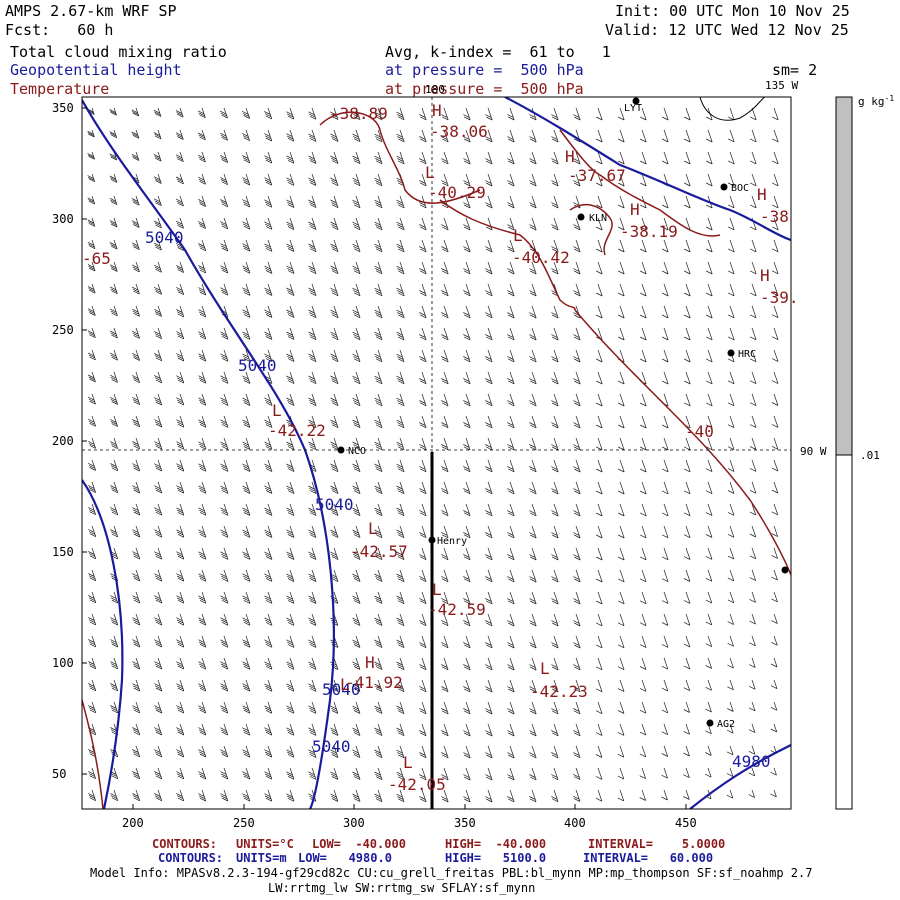 The width and height of the screenshot is (900, 900). Describe the element at coordinates (164, 237) in the screenshot. I see `height-label: 5040` at that location.